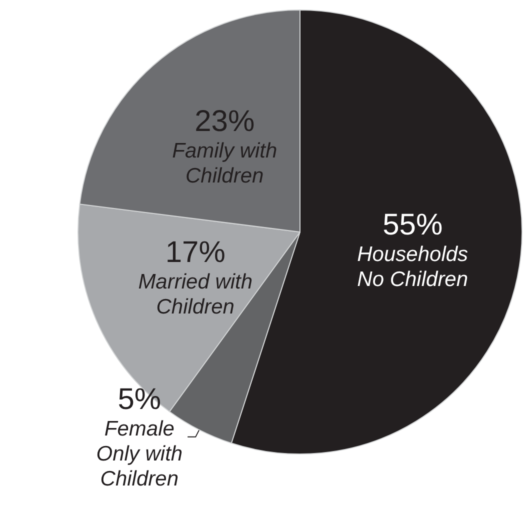  Describe the element at coordinates (225, 163) in the screenshot. I see `slice-label: Family with Children` at that location.